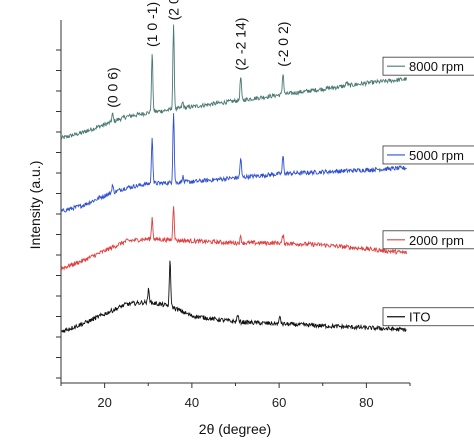 The image size is (474, 448). Describe the element at coordinates (436, 240) in the screenshot. I see `legend-label: 2000 rpm` at that location.